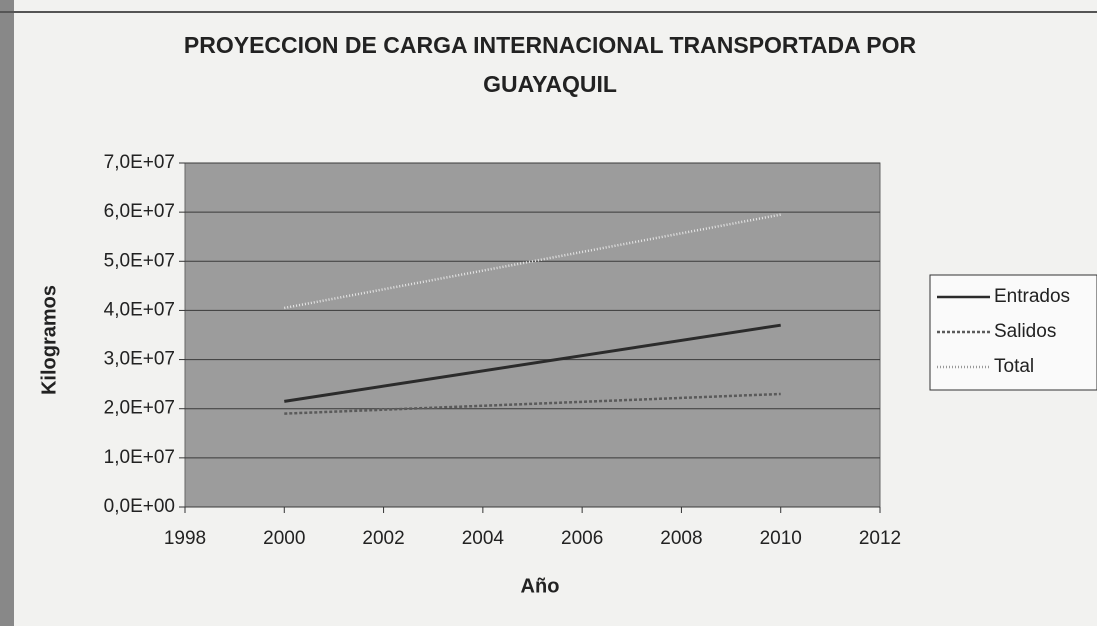 Image resolution: width=1097 pixels, height=626 pixels. I want to click on x-tick-label: 2002, so click(383, 538).